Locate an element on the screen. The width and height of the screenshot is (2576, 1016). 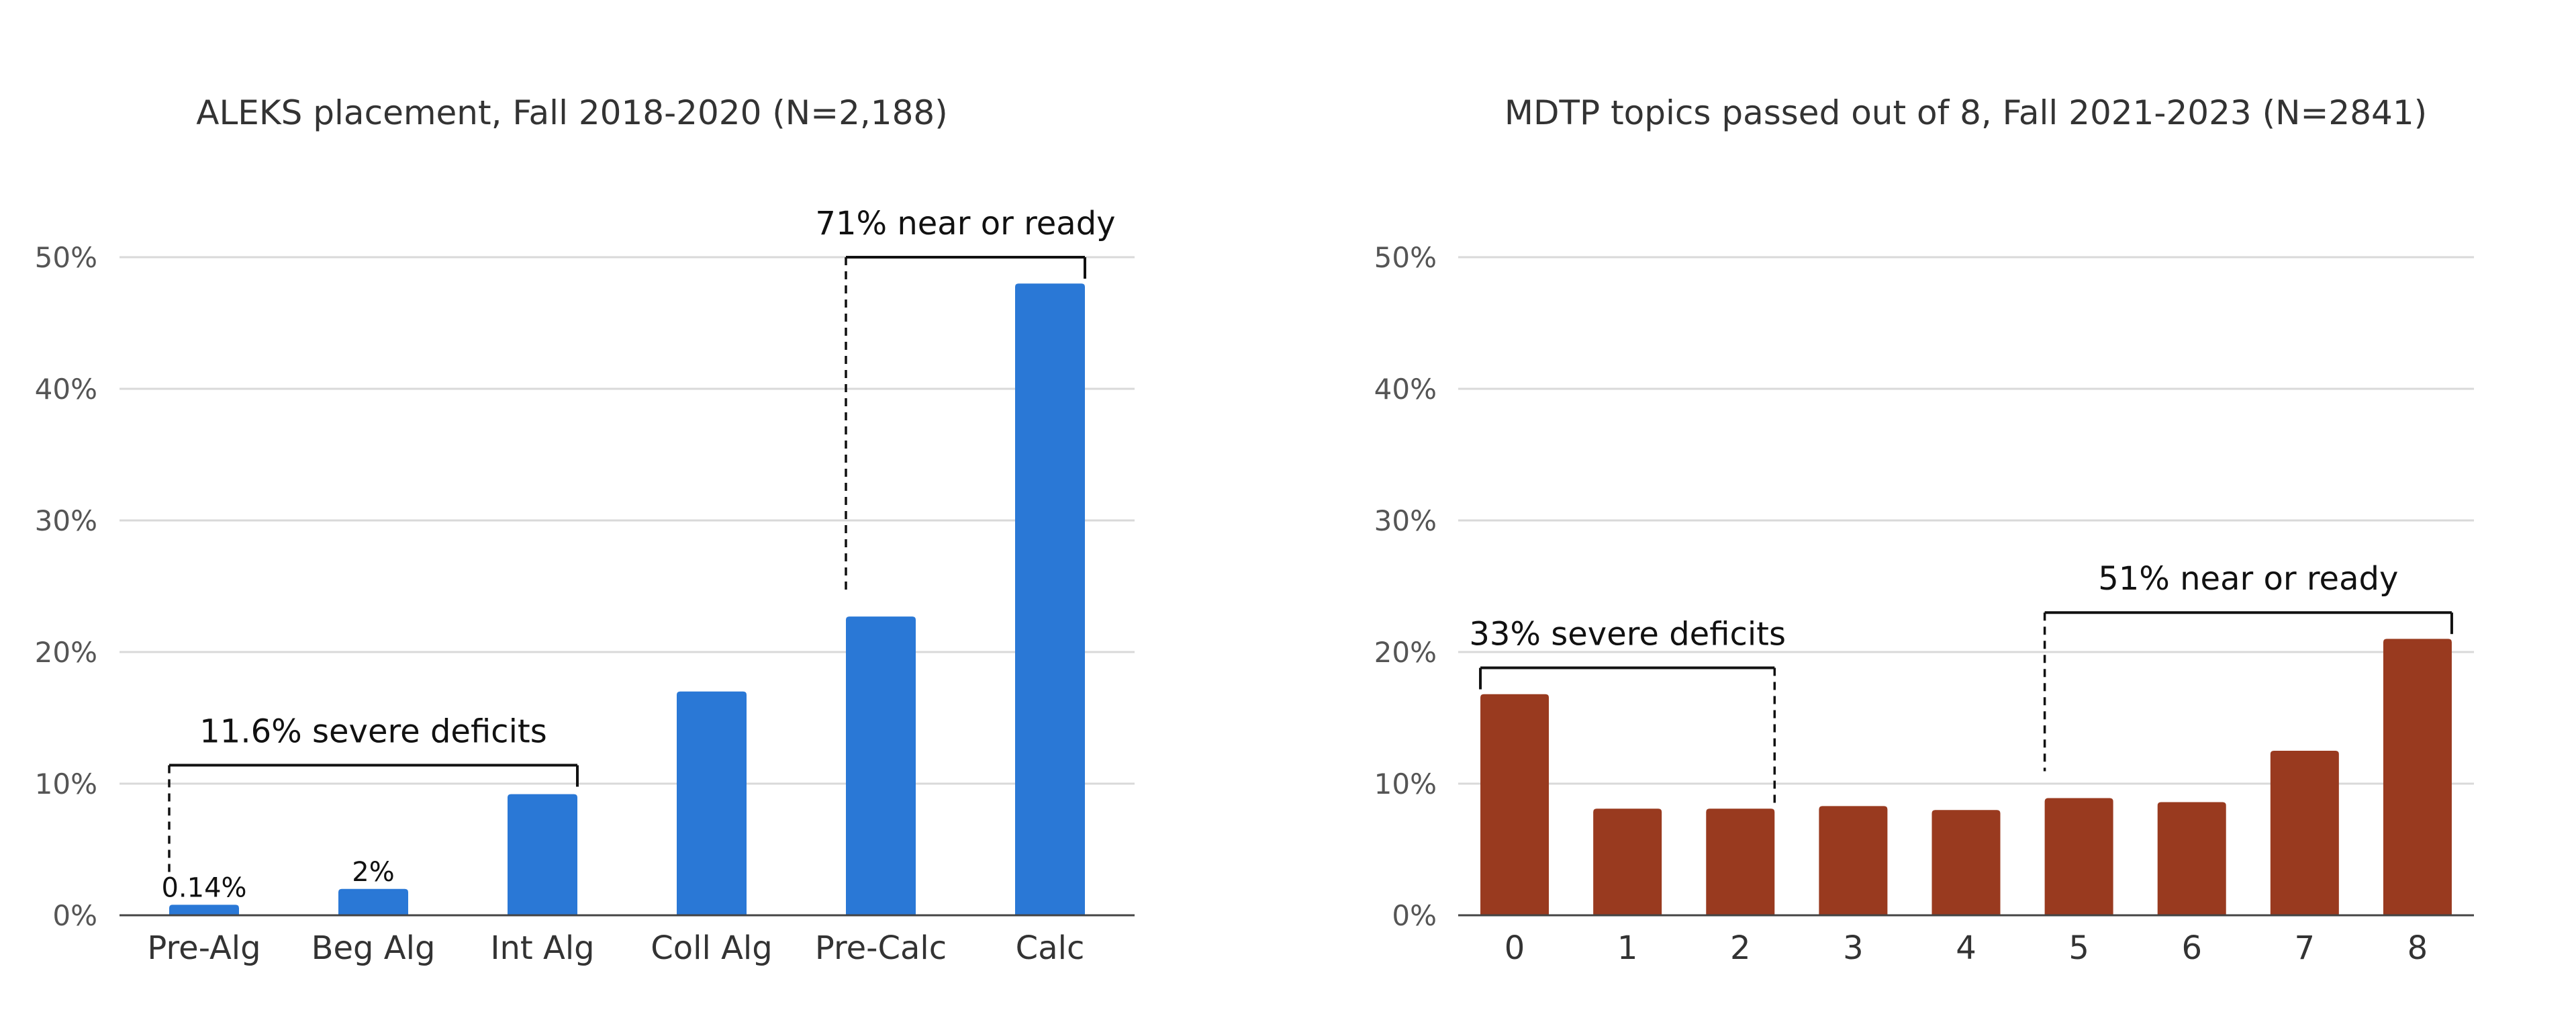
bar-beg-alg is located at coordinates (373, 901).